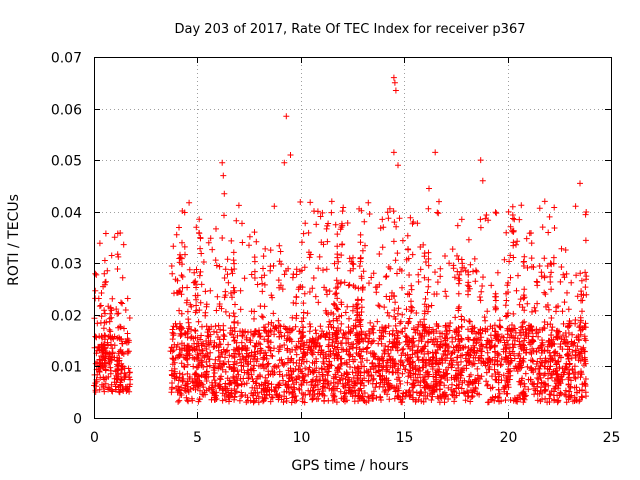 The image size is (640, 480). Describe the element at coordinates (197, 438) in the screenshot. I see `x-tick-label: 5` at that location.